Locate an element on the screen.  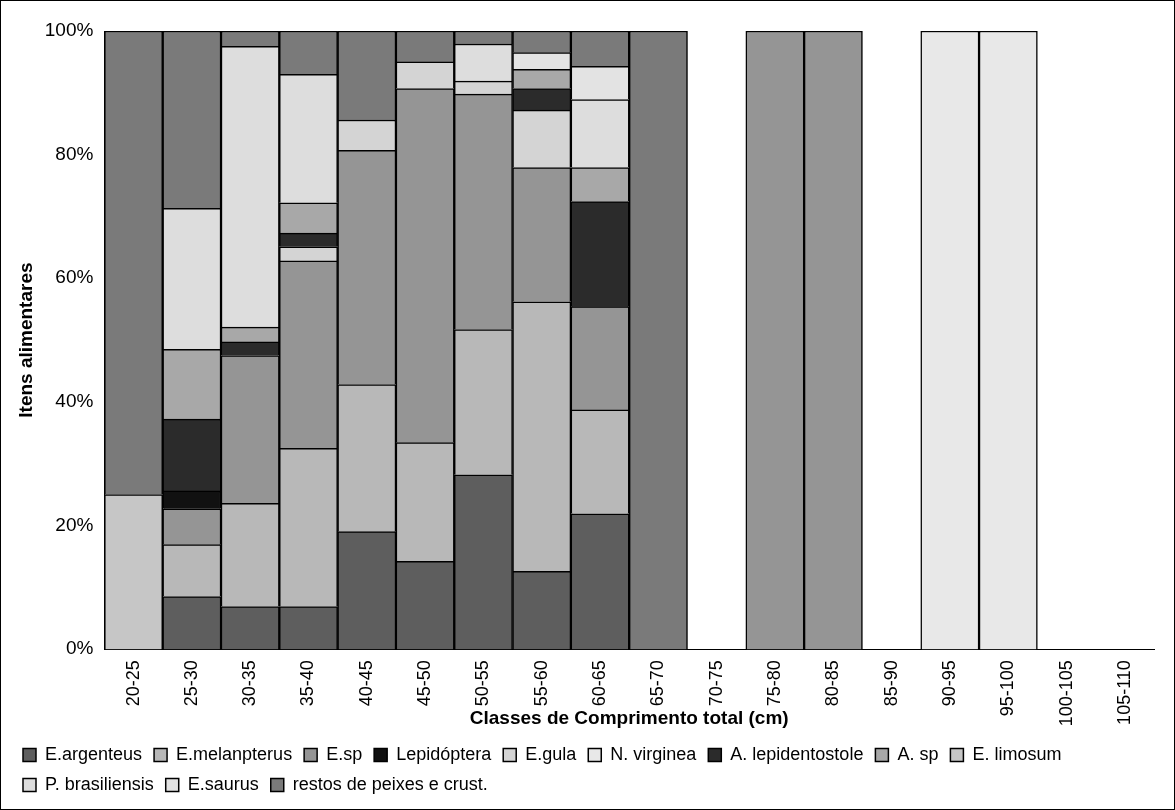
x-tick-label: 105-110 is located at coordinates (1123, 692).